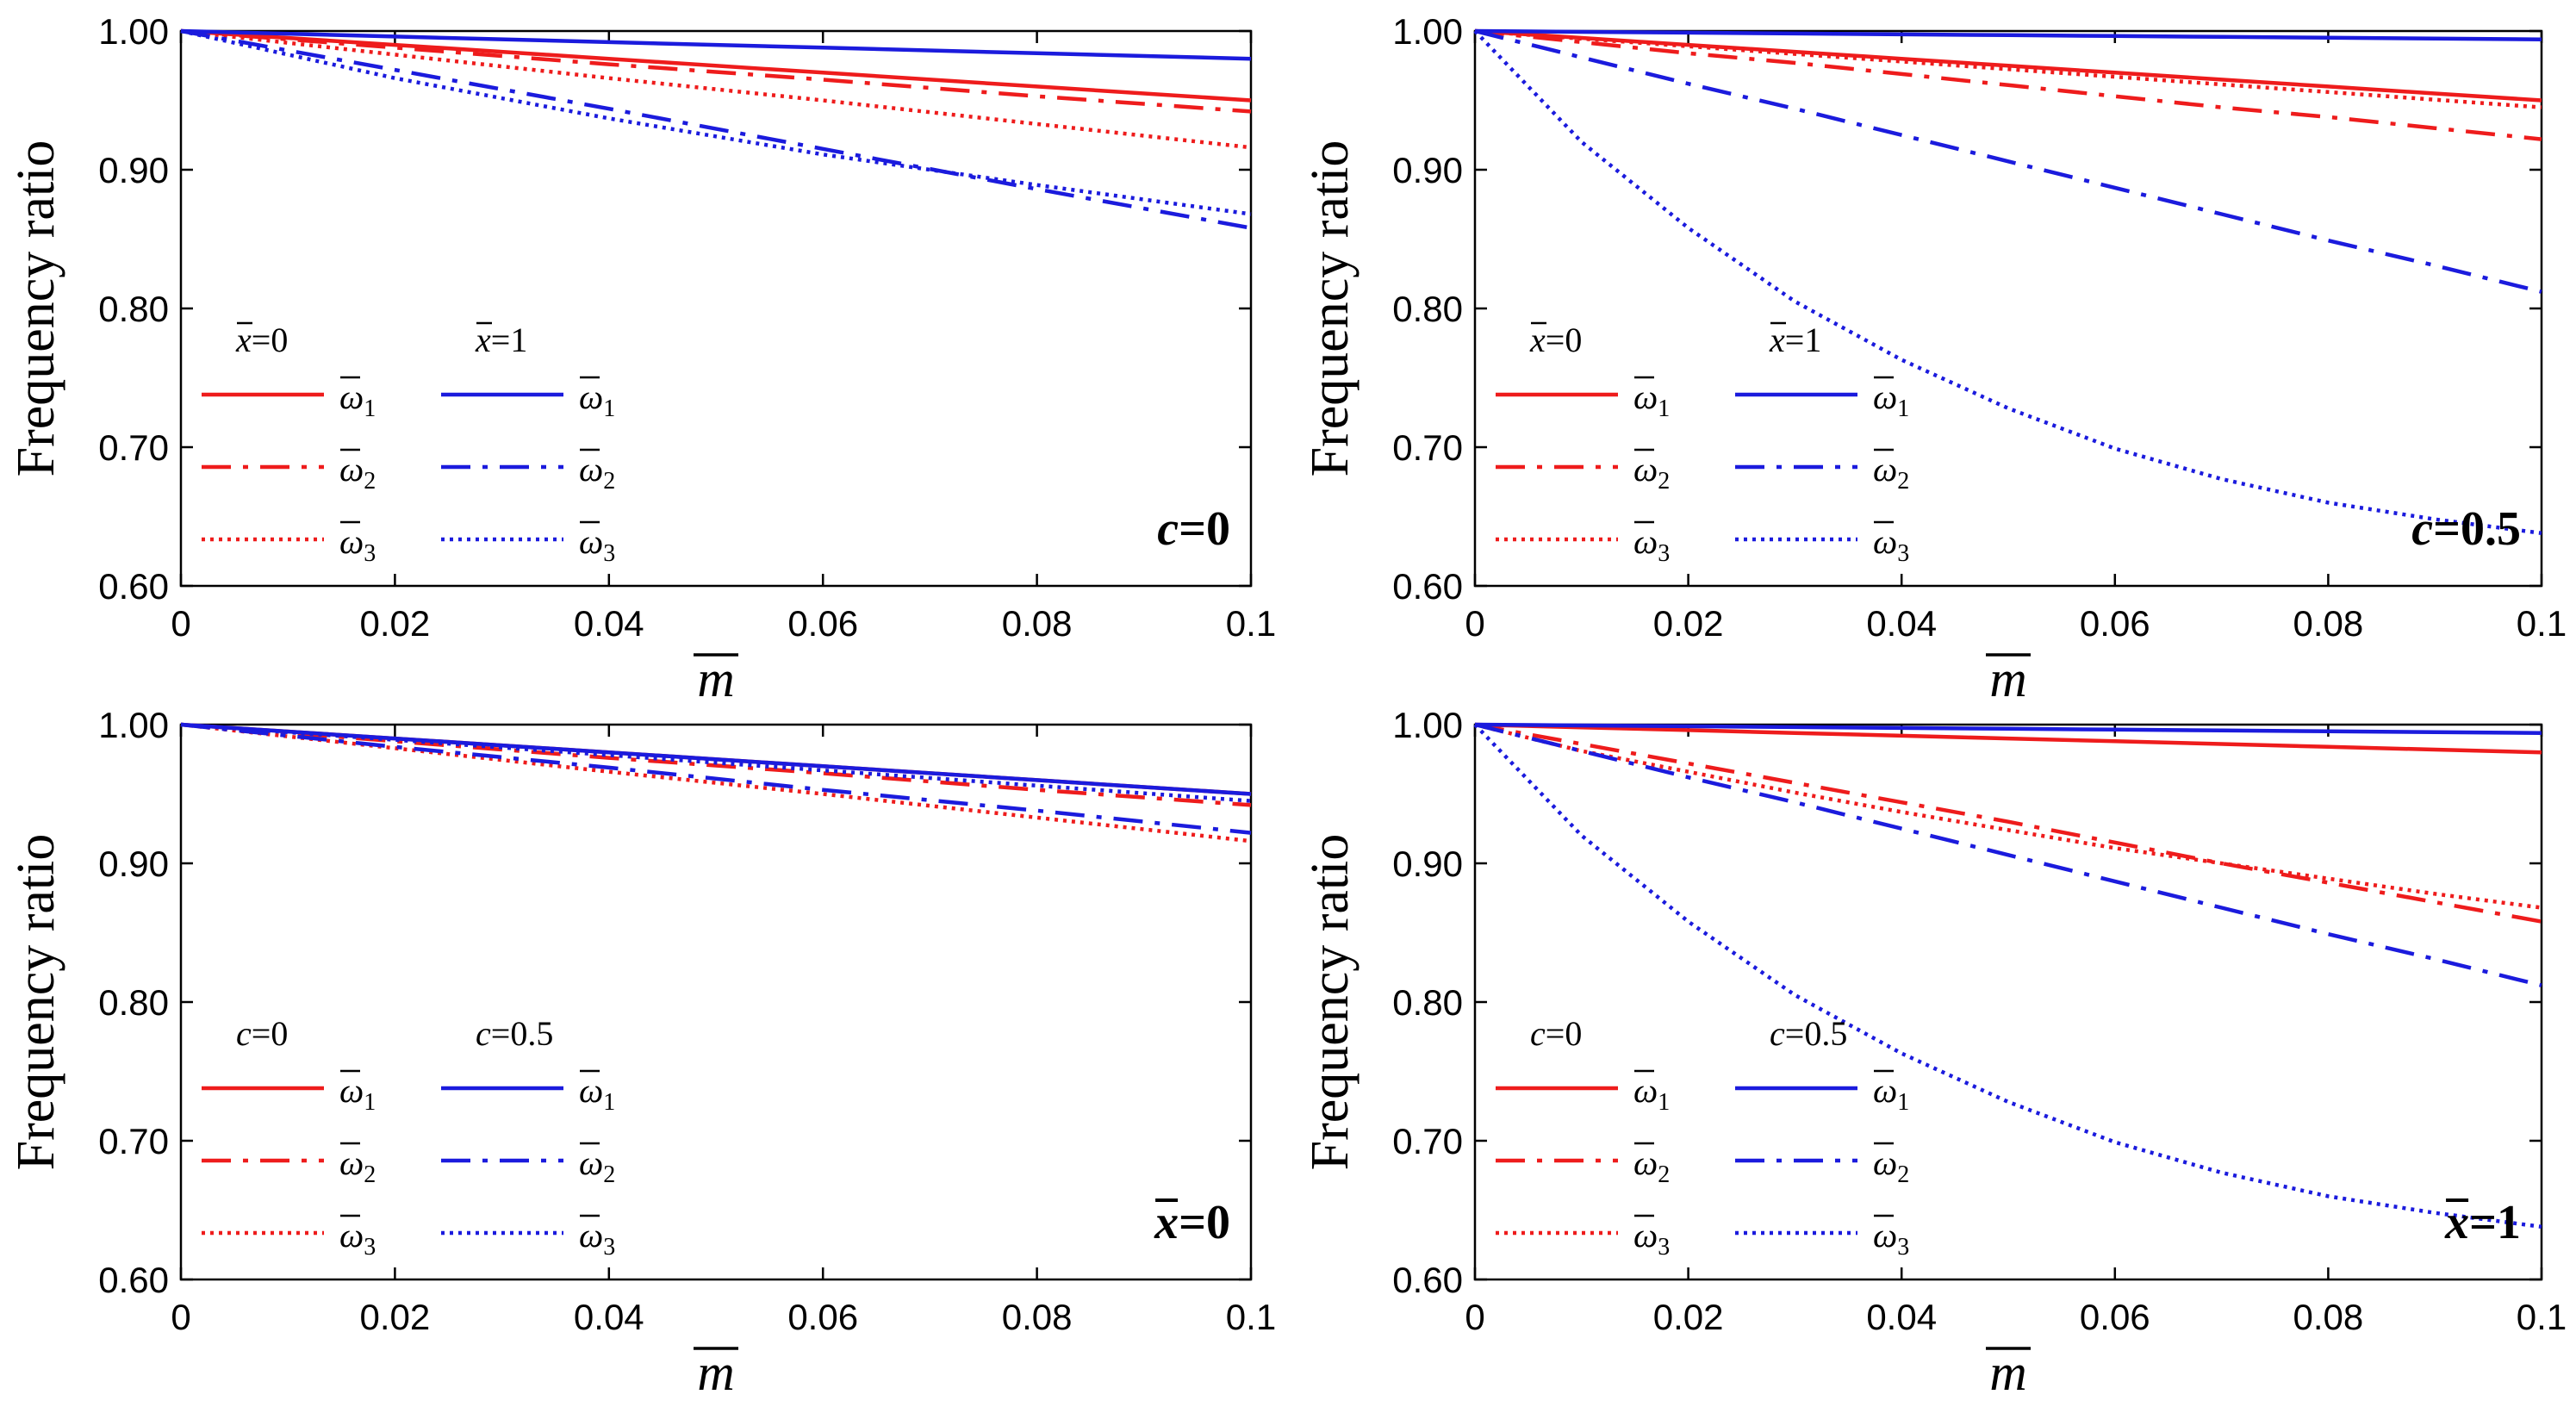  What do you see at coordinates (1689, 623) in the screenshot?
I see `x-tick-label: 0.02` at bounding box center [1689, 623].